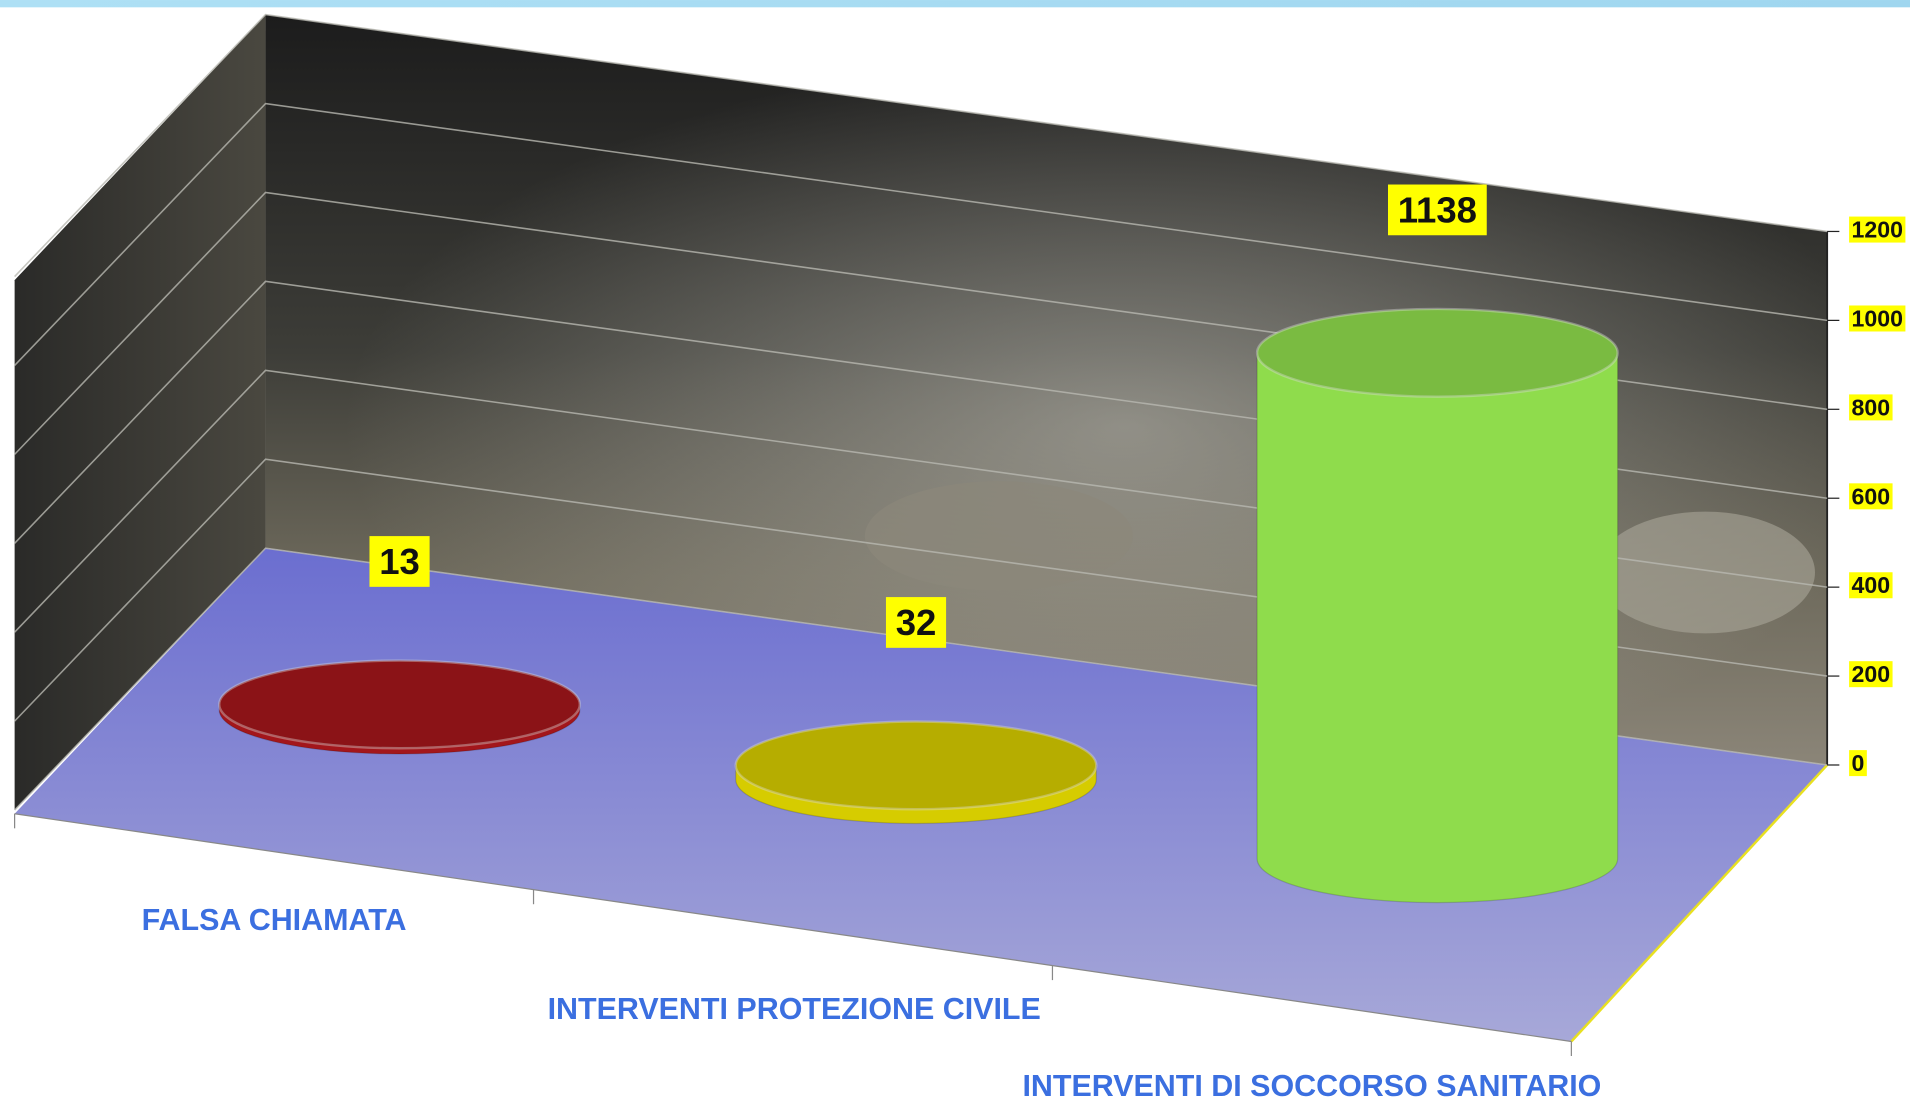 The width and height of the screenshot is (1910, 1114). I want to click on y-tick-label: 1200, so click(1877, 230).